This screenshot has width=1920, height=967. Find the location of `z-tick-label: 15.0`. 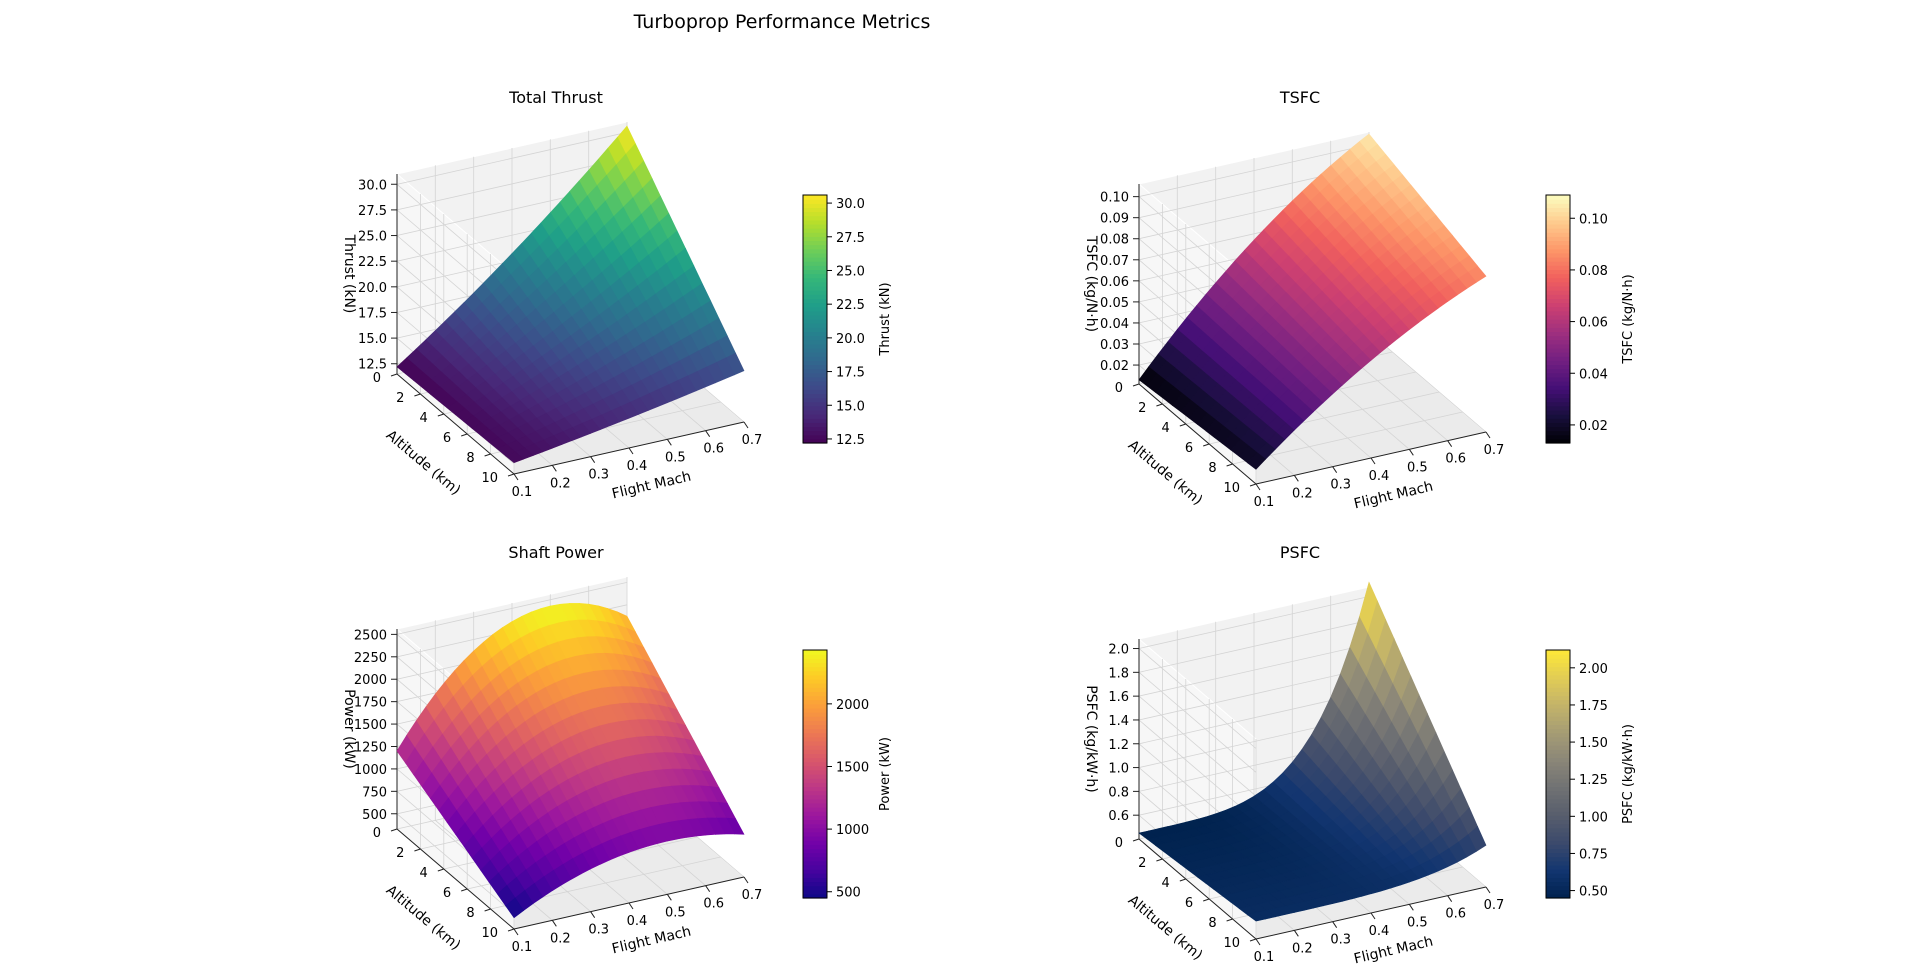

z-tick-label: 15.0 is located at coordinates (372, 339).